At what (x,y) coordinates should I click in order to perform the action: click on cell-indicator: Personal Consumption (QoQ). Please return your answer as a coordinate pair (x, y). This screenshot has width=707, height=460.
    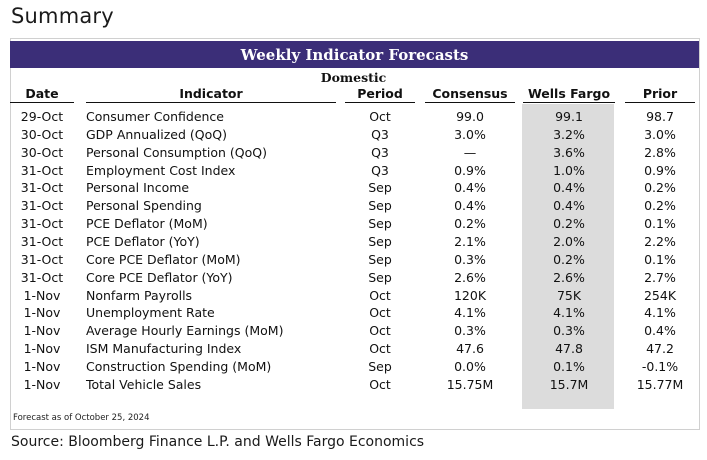
    Looking at the image, I should click on (176, 152).